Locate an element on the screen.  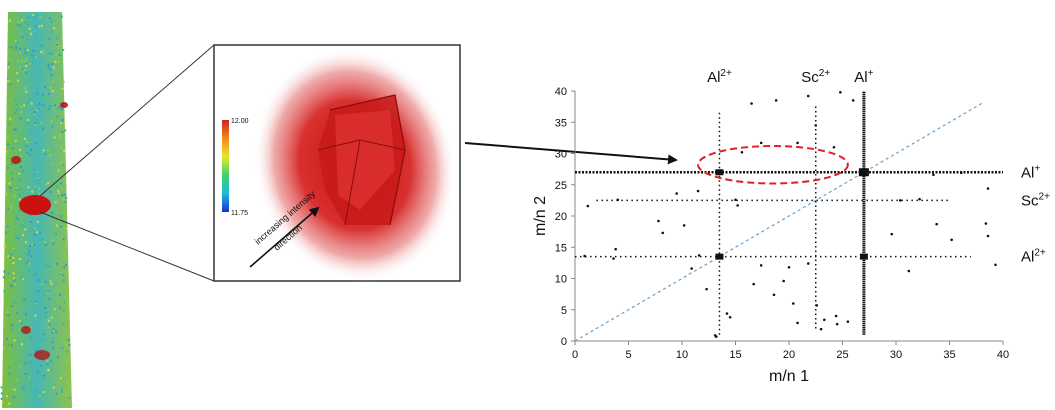
highlight-ellipse is located at coordinates (773, 165).